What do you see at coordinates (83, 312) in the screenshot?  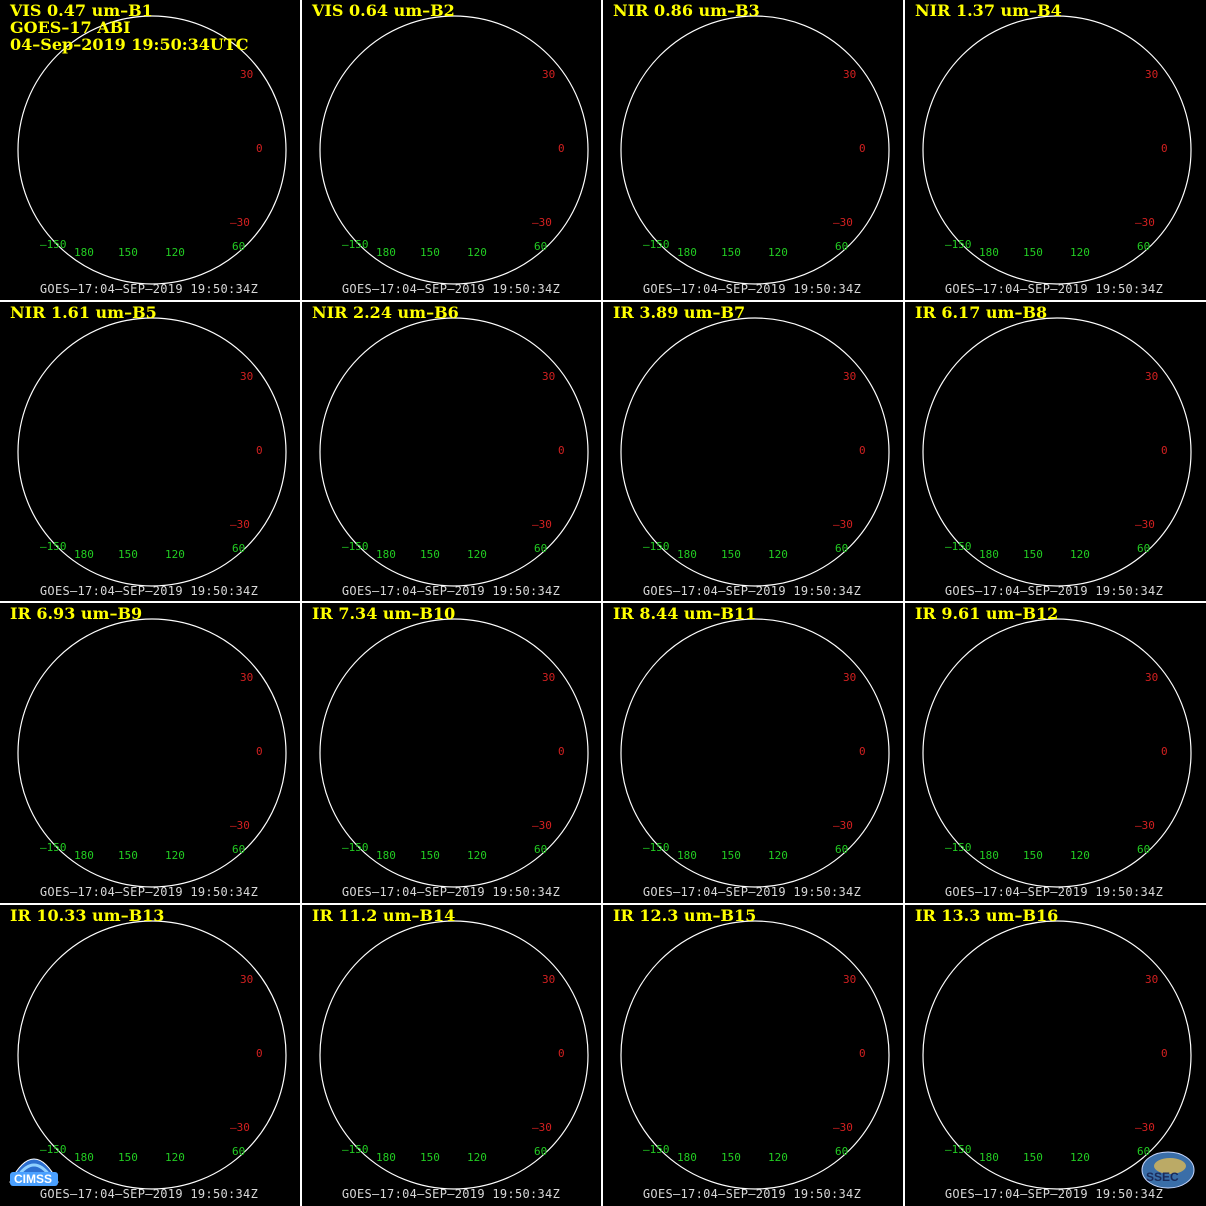 I see `band-title: NIR 1.61 um–B5` at bounding box center [83, 312].